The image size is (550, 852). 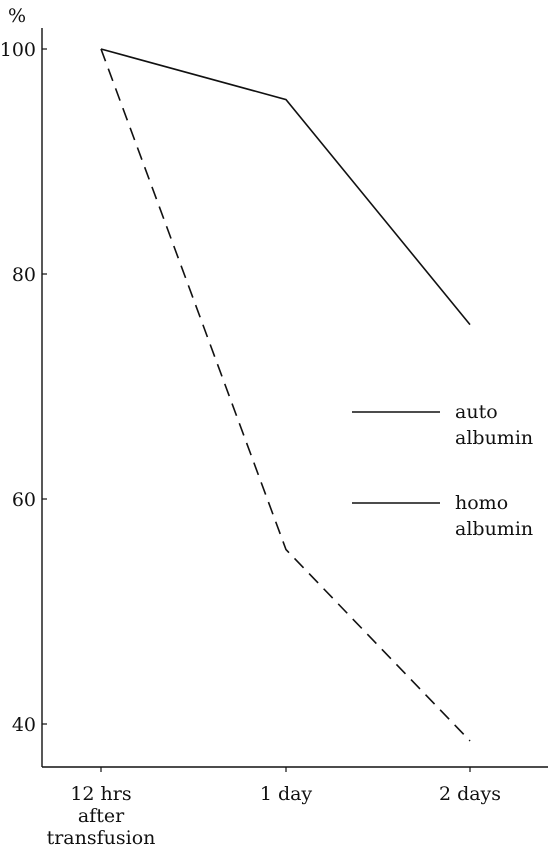 I want to click on legend-label: homo albumin, so click(x=494, y=516).